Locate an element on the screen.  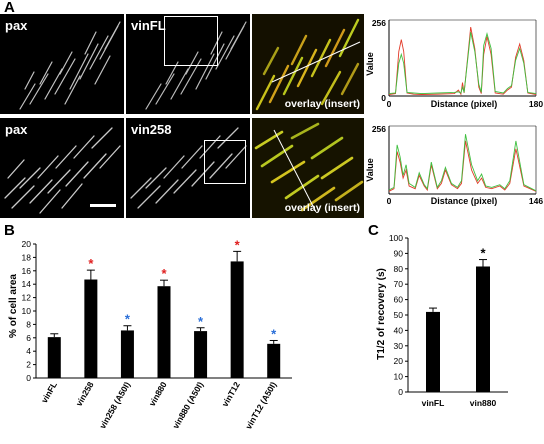
micro-overlay-row2-texture is located at coordinates (309, 167).